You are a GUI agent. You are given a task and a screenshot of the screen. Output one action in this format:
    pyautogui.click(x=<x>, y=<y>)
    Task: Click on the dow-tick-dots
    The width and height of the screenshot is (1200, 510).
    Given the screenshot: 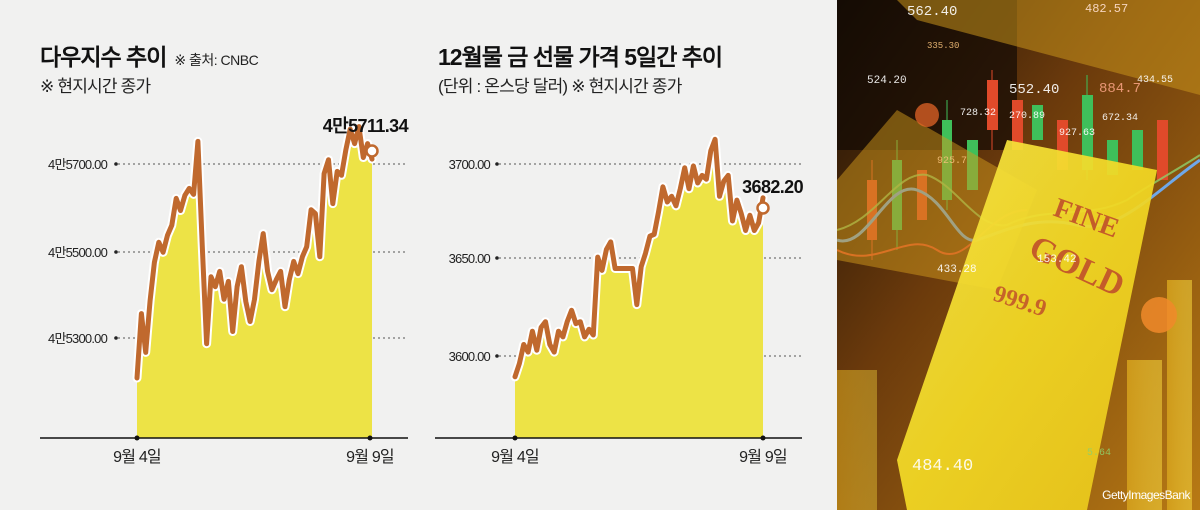 What is the action you would take?
    pyautogui.click(x=116, y=251)
    